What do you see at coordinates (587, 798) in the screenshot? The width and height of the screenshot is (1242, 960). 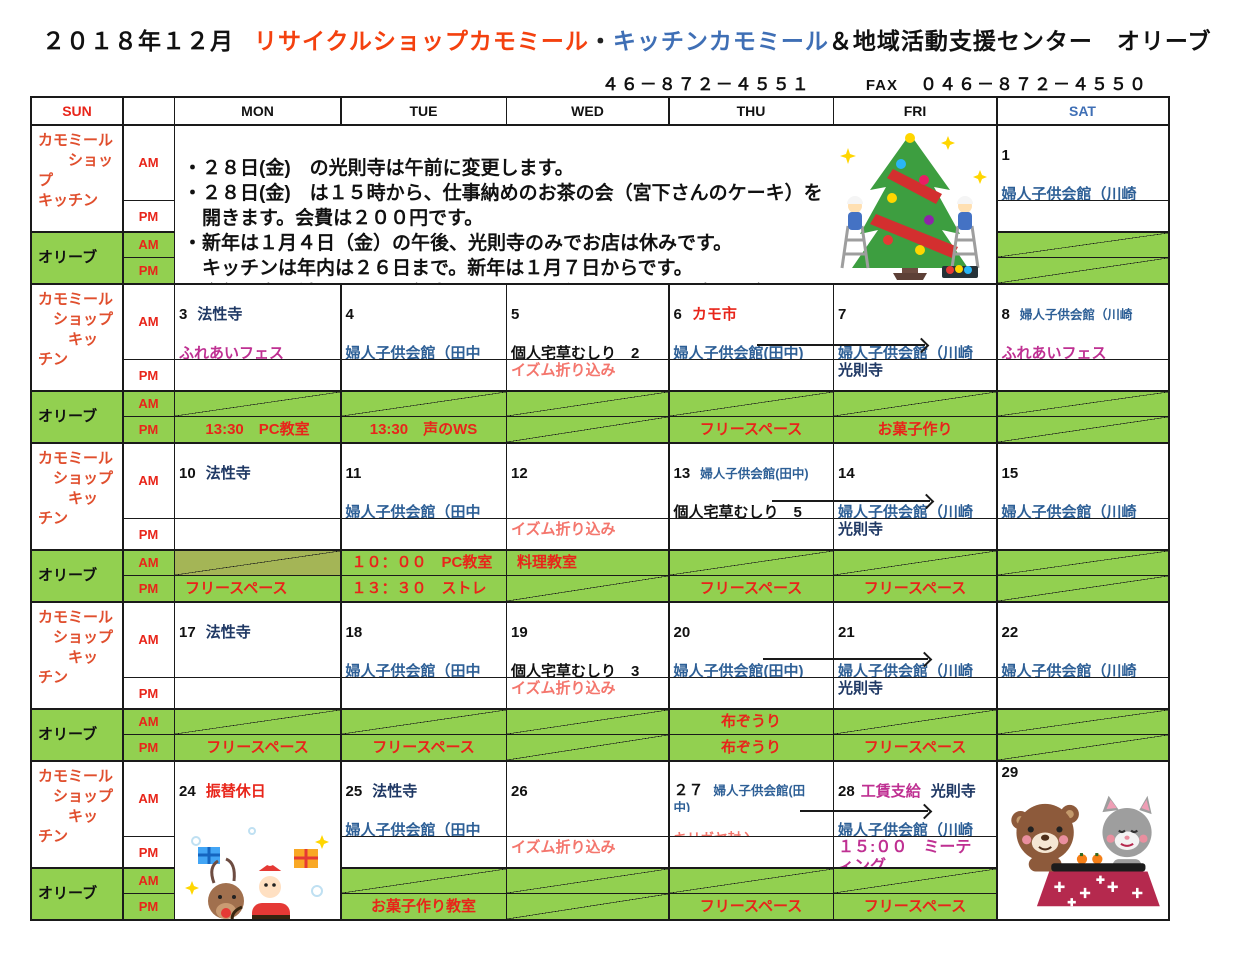 I see `cell-w5-wed-am: 26` at bounding box center [587, 798].